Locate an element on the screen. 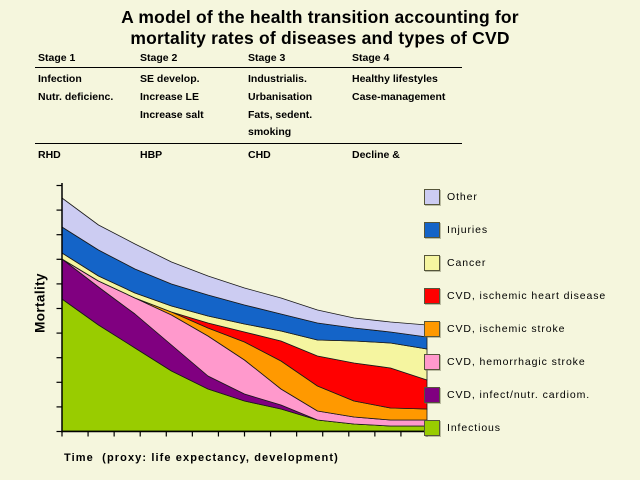  legend-item: Cancer is located at coordinates (532, 262).